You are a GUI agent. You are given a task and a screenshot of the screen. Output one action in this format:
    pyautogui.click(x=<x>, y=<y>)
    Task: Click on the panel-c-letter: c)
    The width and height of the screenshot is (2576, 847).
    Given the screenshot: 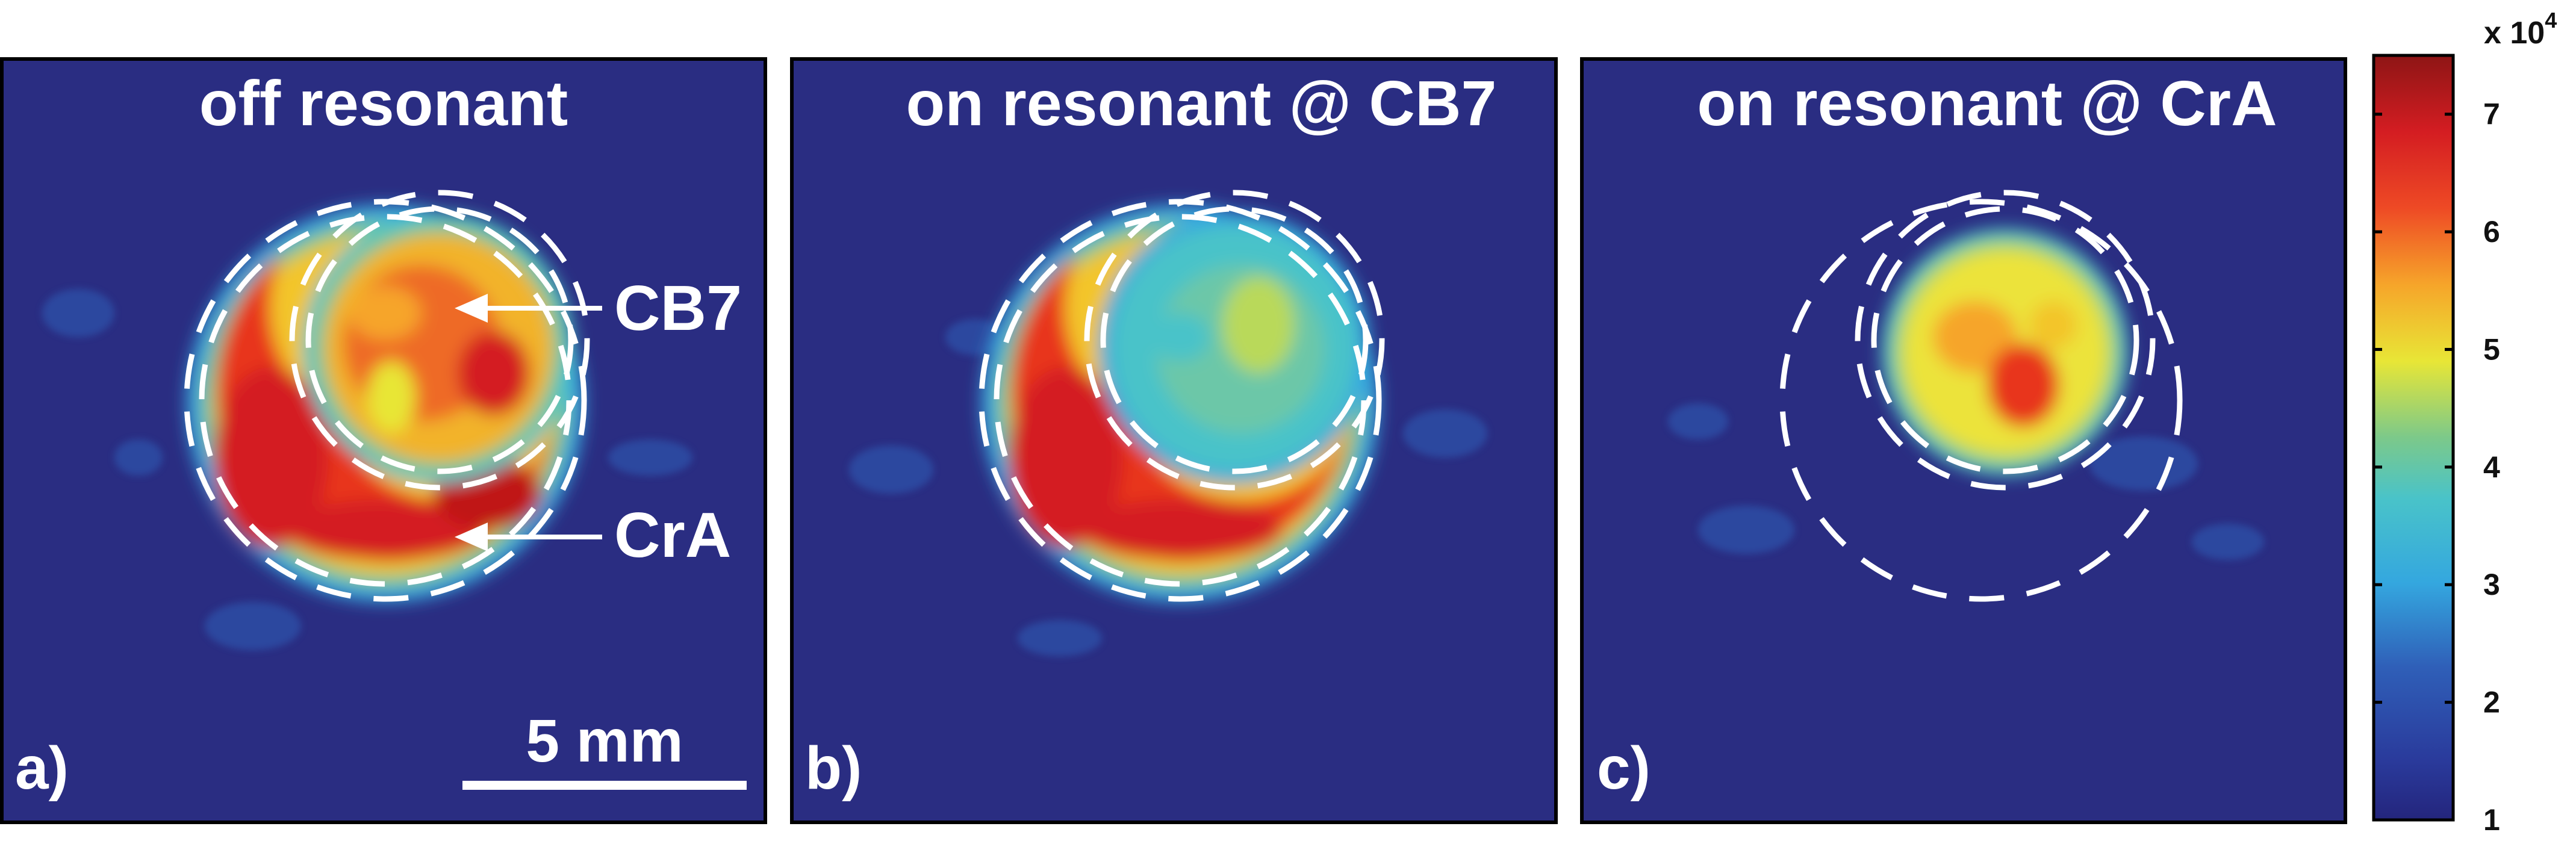 What is the action you would take?
    pyautogui.click(x=1624, y=768)
    